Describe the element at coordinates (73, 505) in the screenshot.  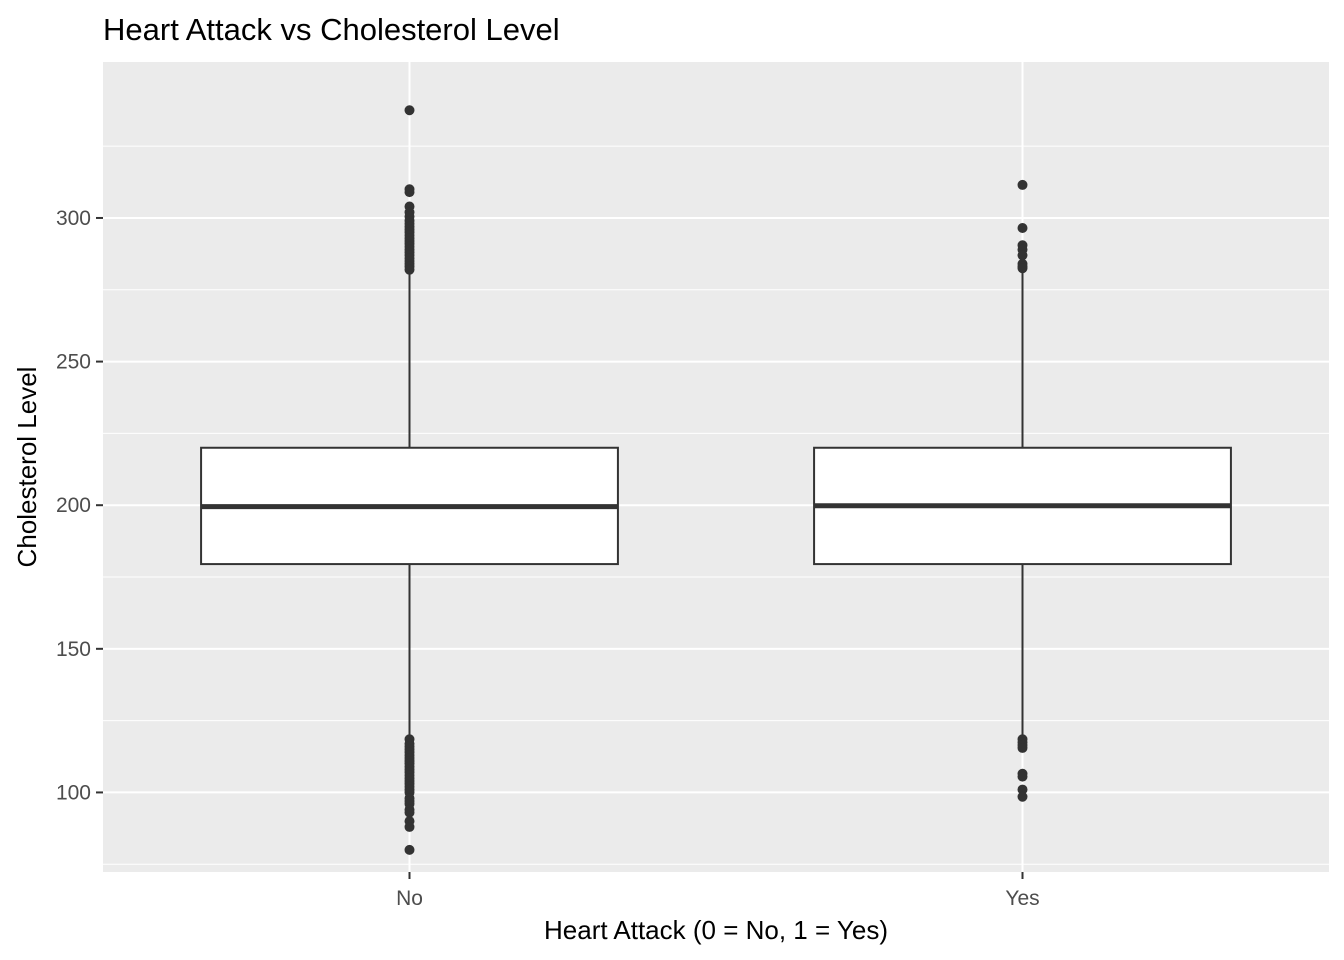
I see `y-tick-label: 200` at that location.